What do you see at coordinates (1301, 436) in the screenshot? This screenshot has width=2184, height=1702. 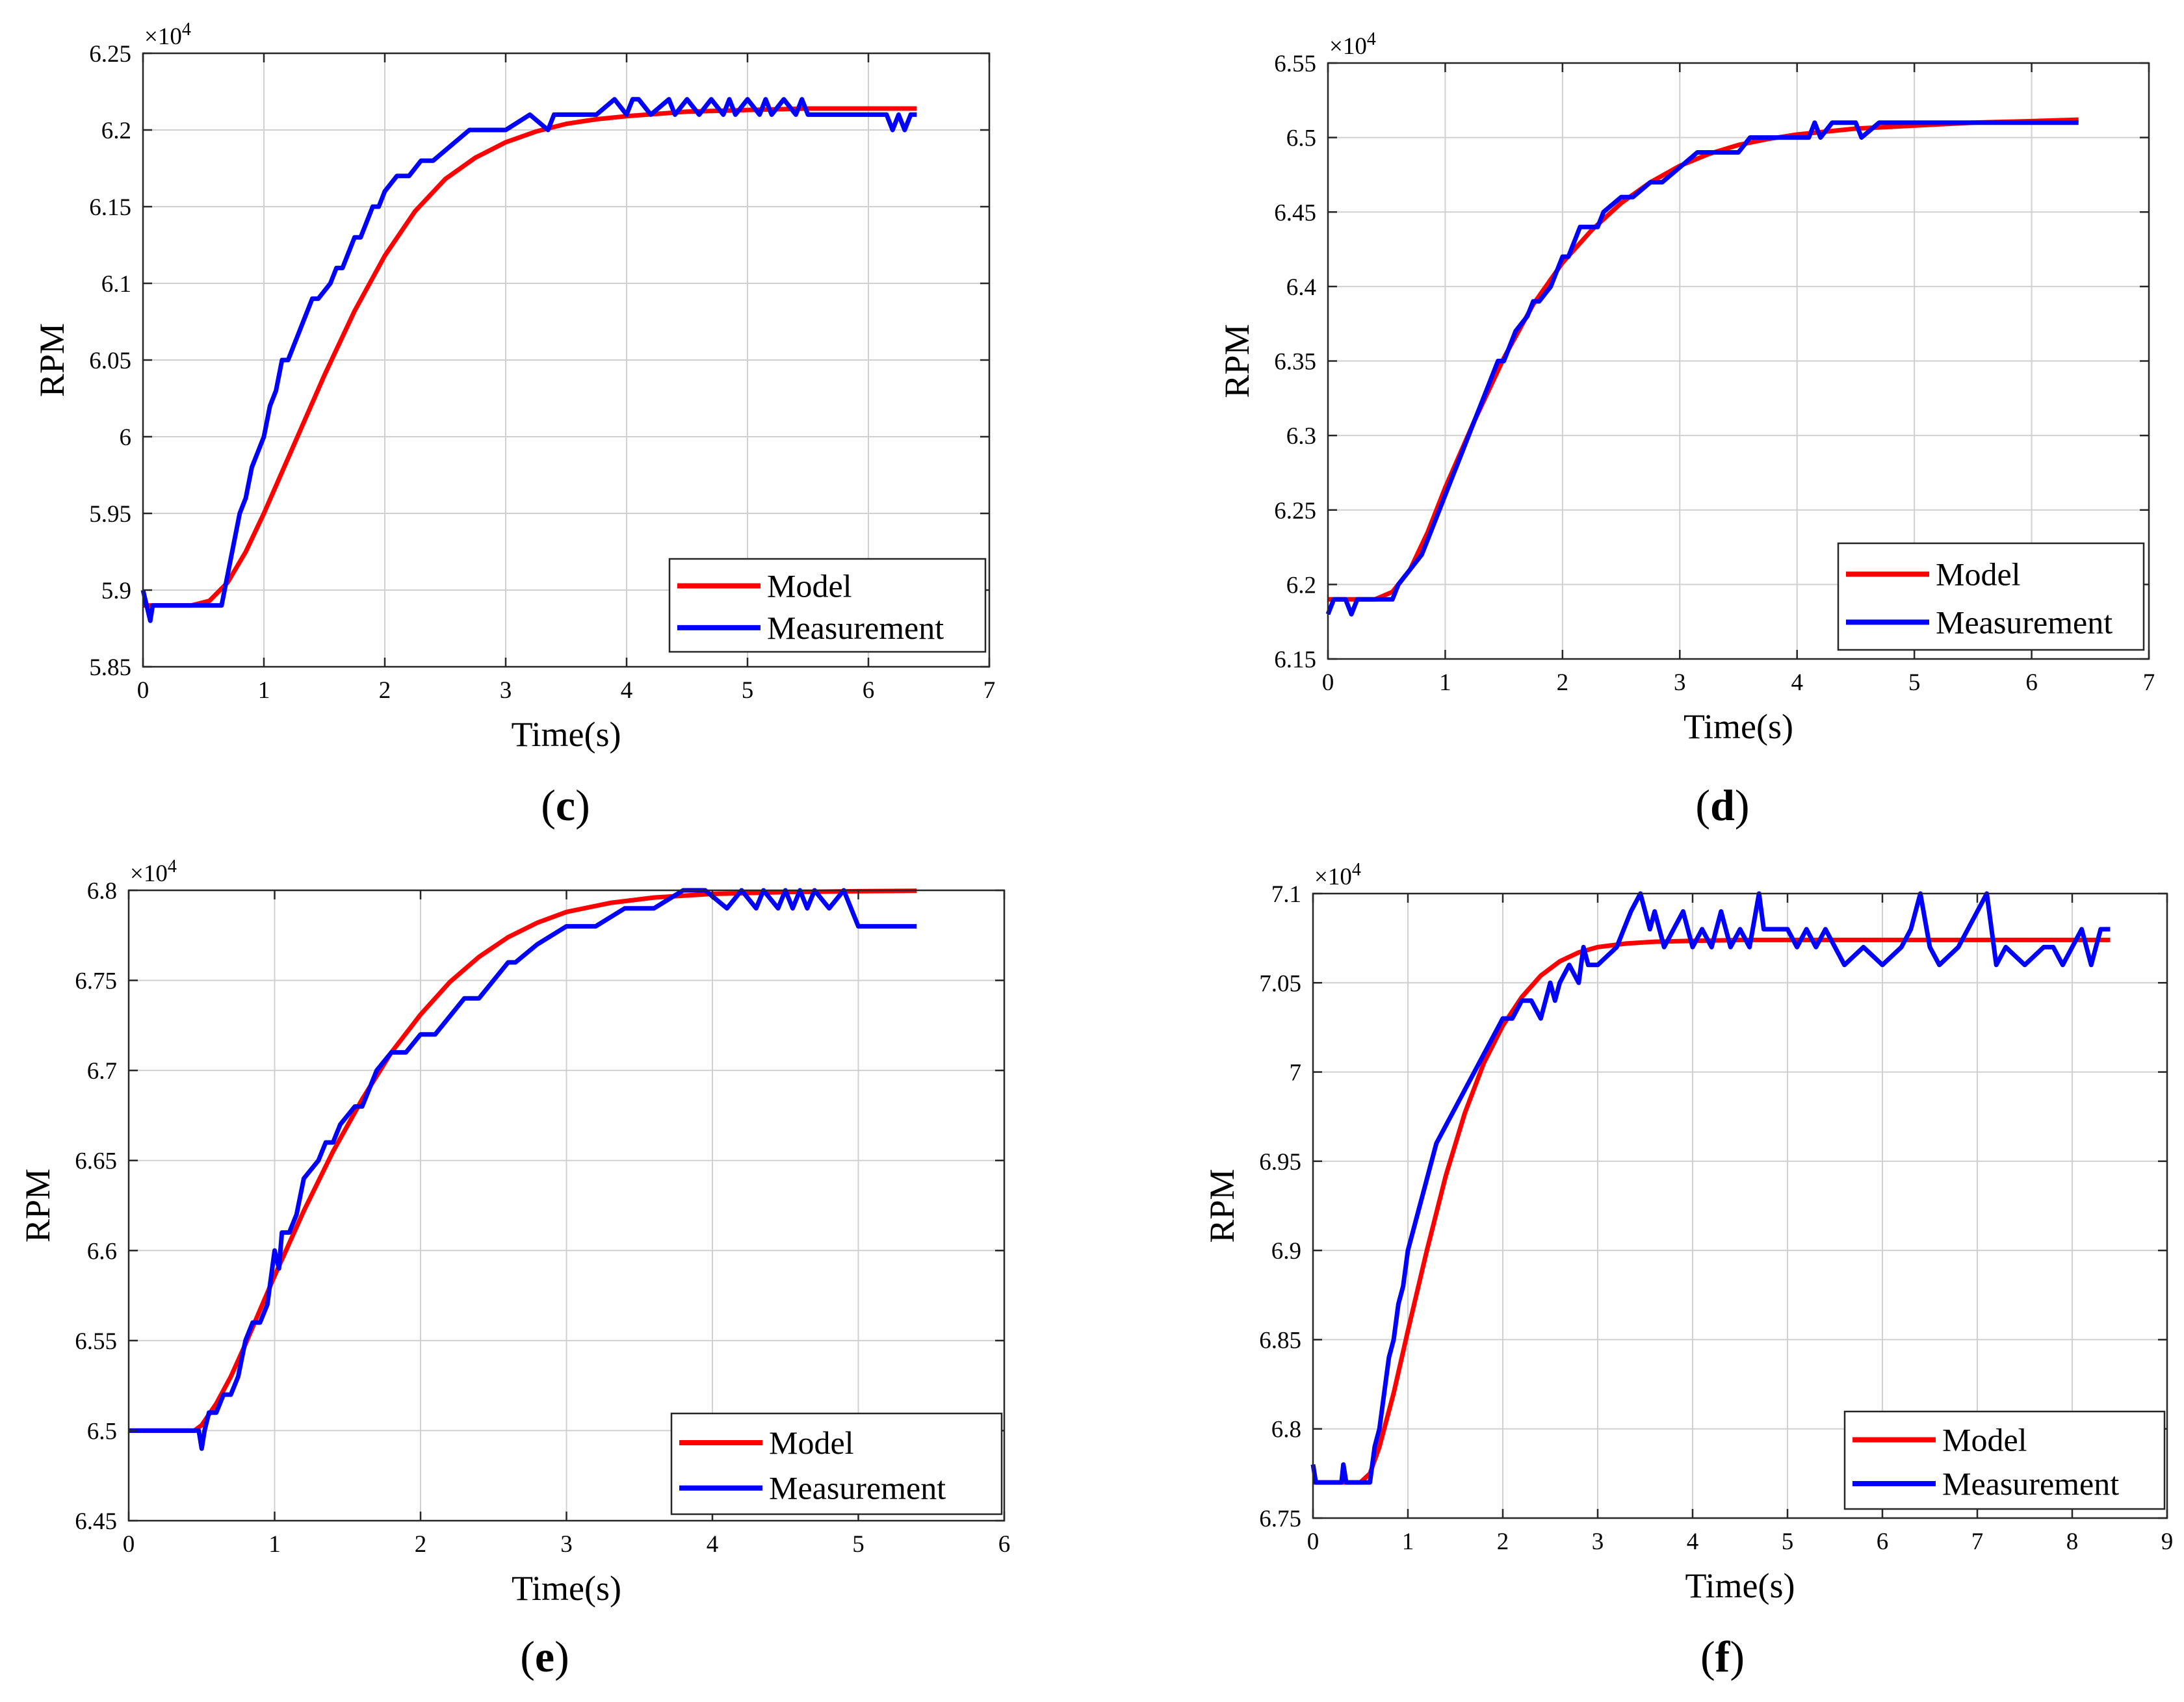 I see `y-tick-label: 6.3` at bounding box center [1301, 436].